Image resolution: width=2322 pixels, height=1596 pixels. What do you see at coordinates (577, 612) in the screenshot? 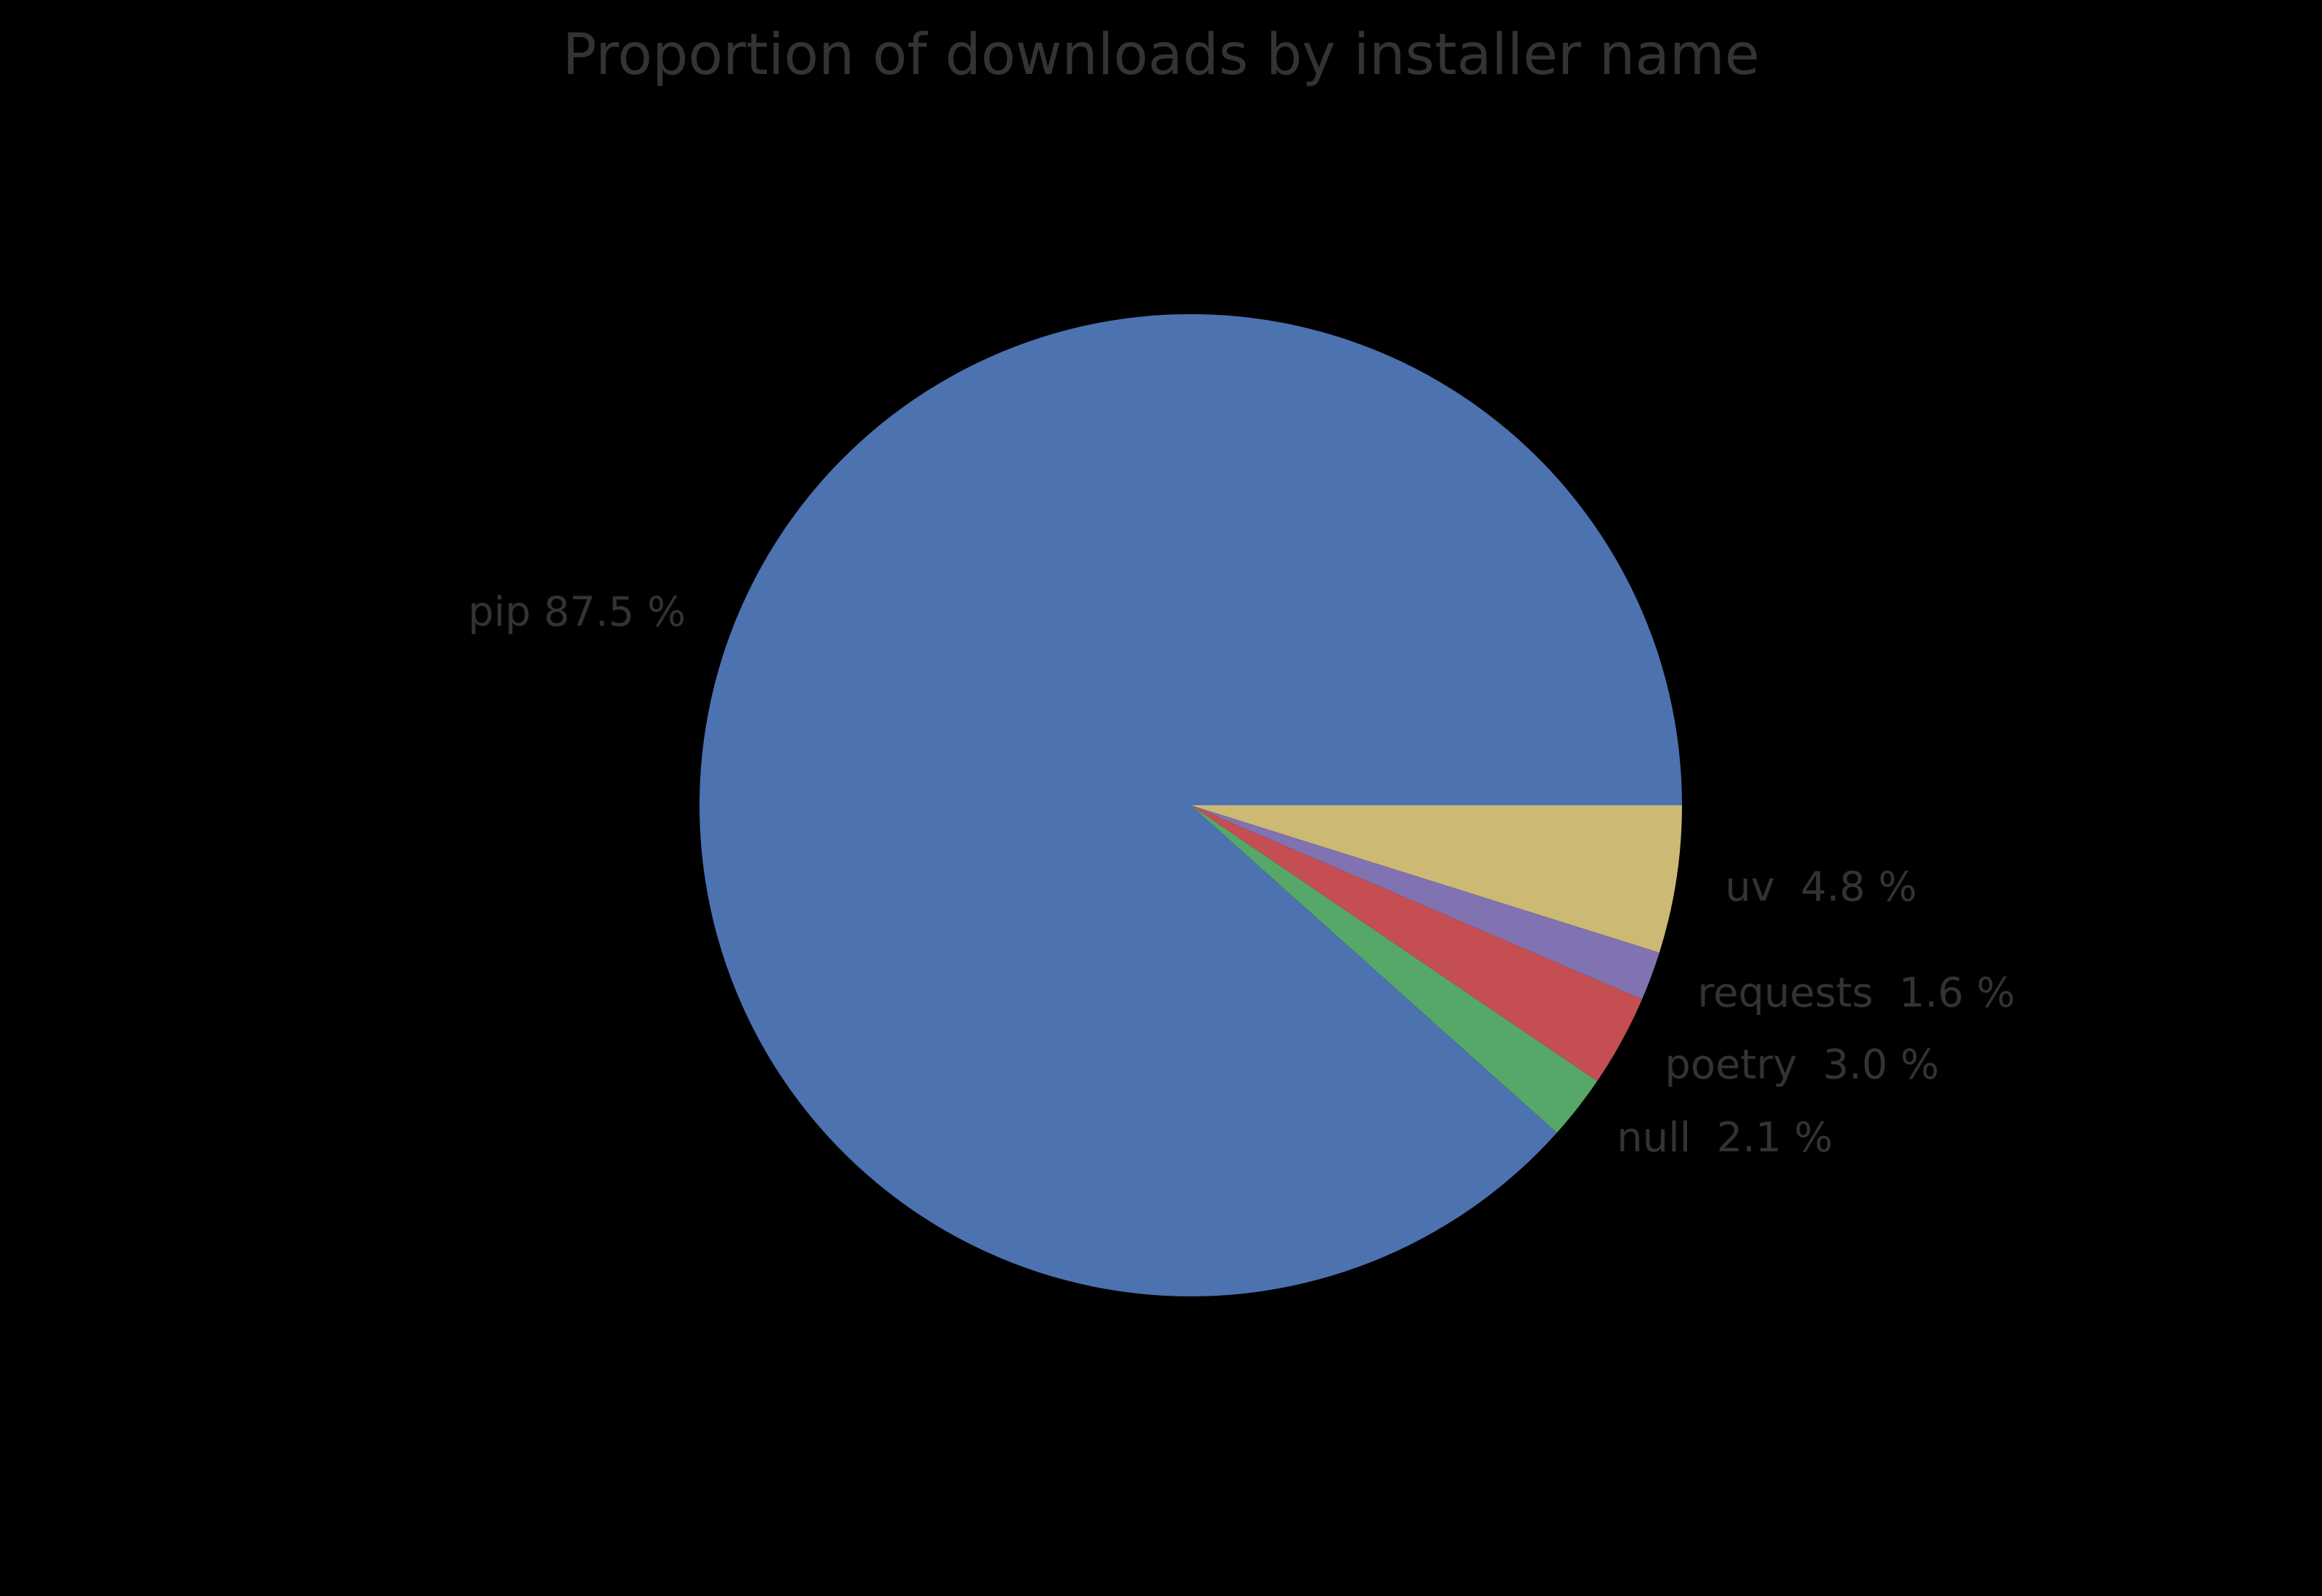
I see `pie-slice-label-pip: pip 87.5 %` at bounding box center [577, 612].